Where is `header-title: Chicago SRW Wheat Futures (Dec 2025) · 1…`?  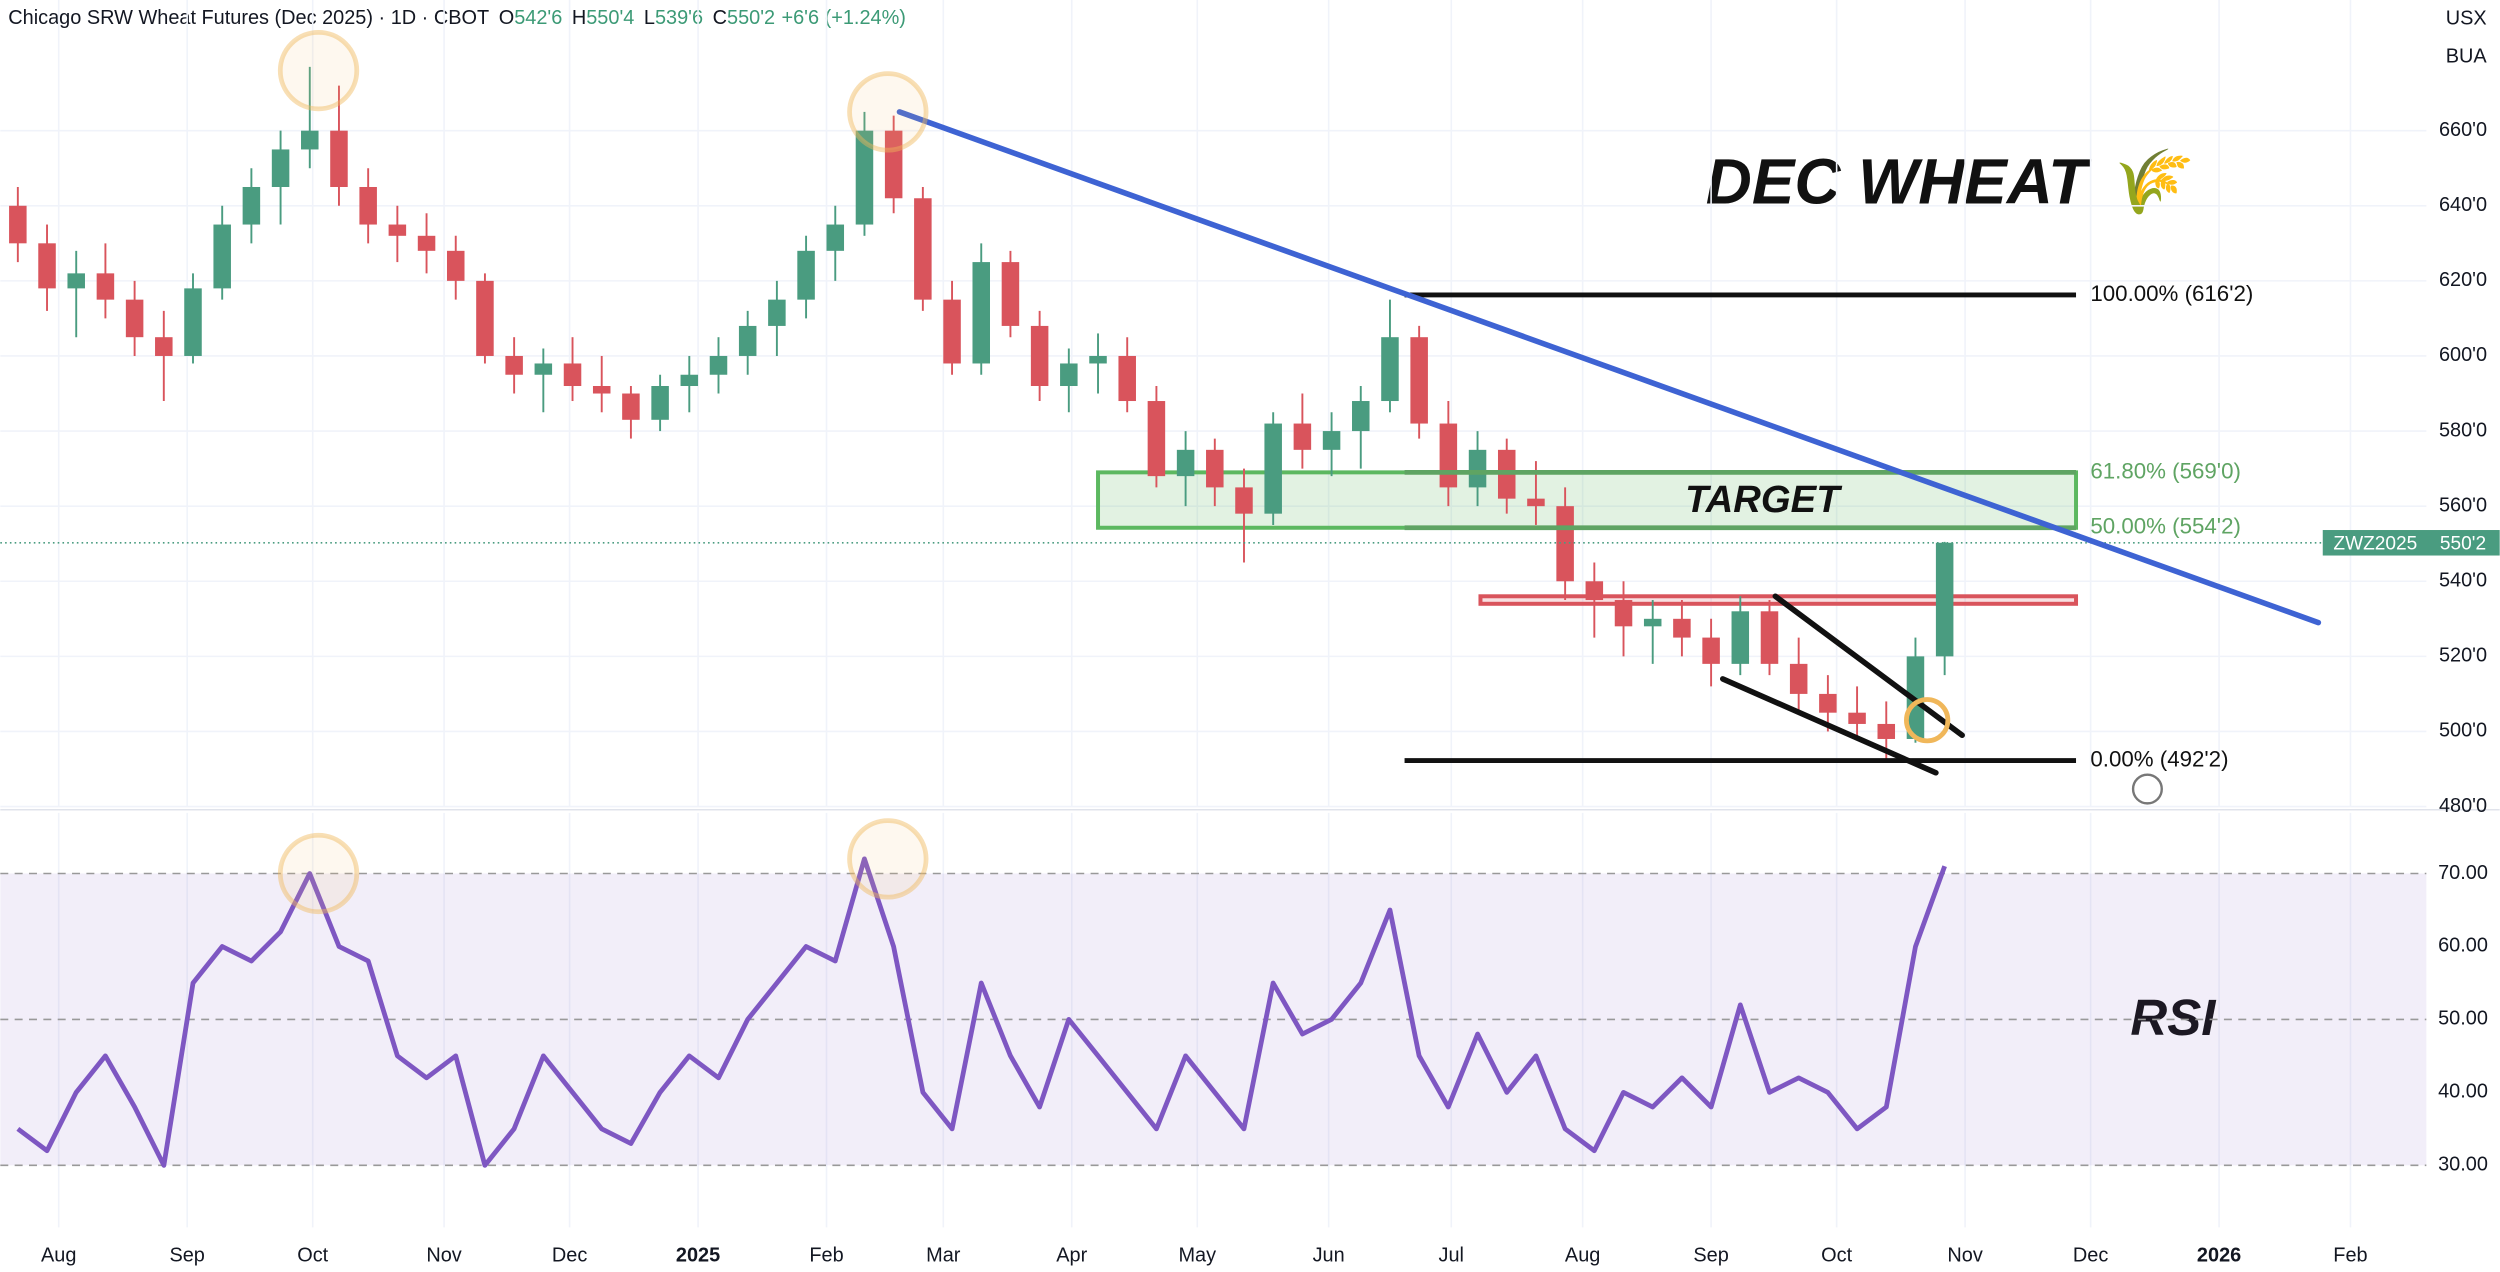
header-title: Chicago SRW Wheat Futures (Dec 2025) · 1… is located at coordinates (248, 18).